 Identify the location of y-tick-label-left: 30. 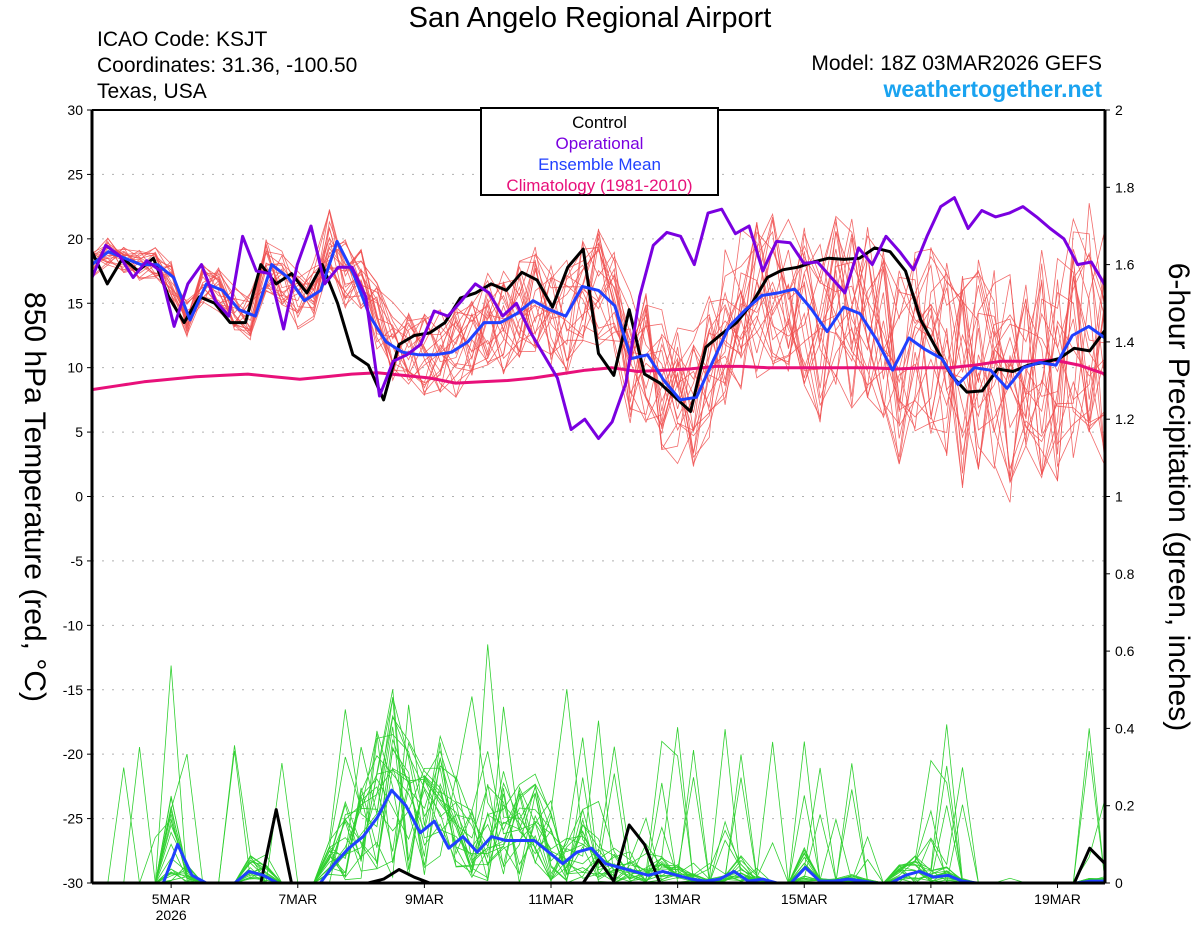
(75, 110).